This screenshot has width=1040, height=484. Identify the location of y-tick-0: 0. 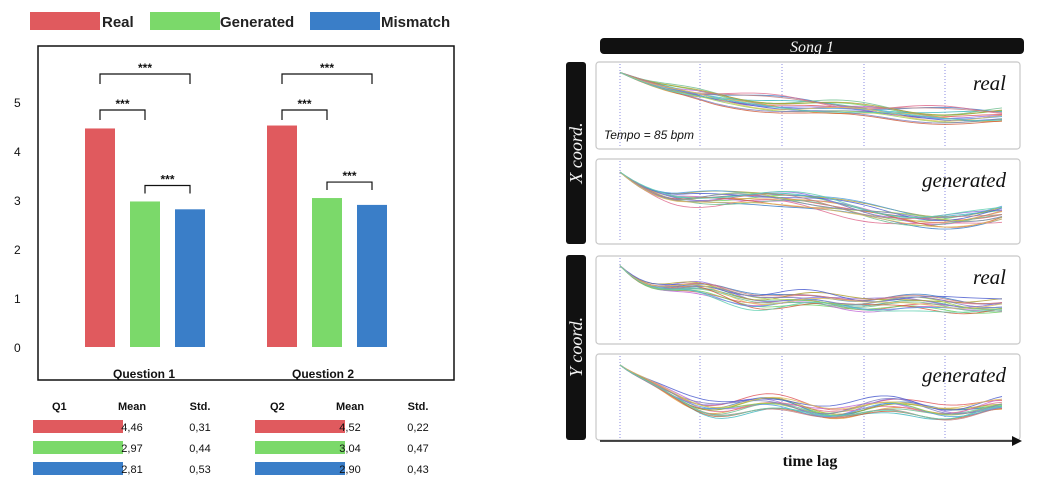
(17, 348).